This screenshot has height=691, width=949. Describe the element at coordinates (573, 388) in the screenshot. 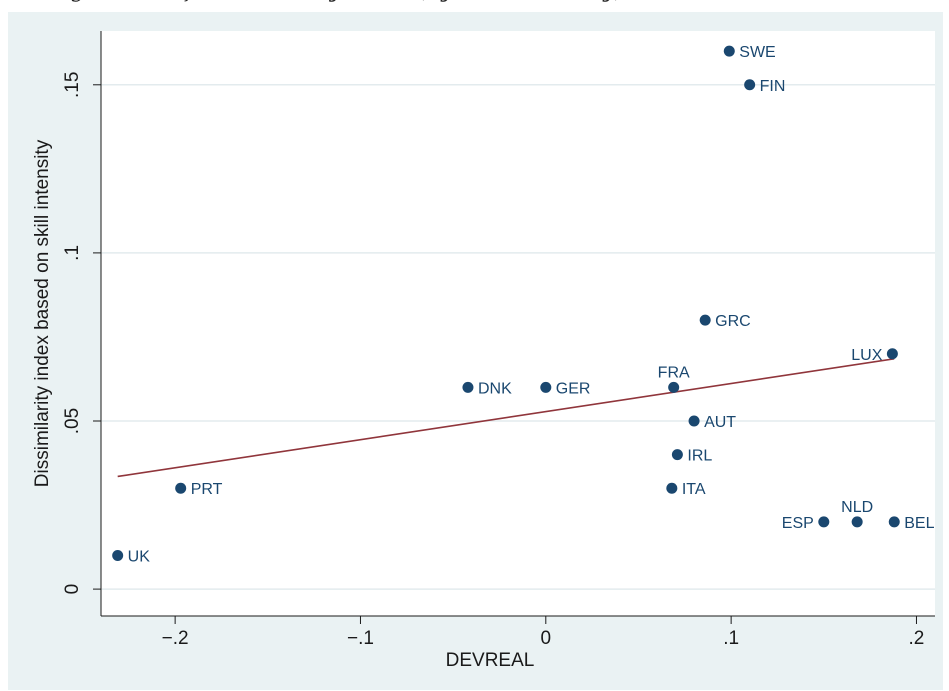

I see `point-label-ger: GER` at that location.